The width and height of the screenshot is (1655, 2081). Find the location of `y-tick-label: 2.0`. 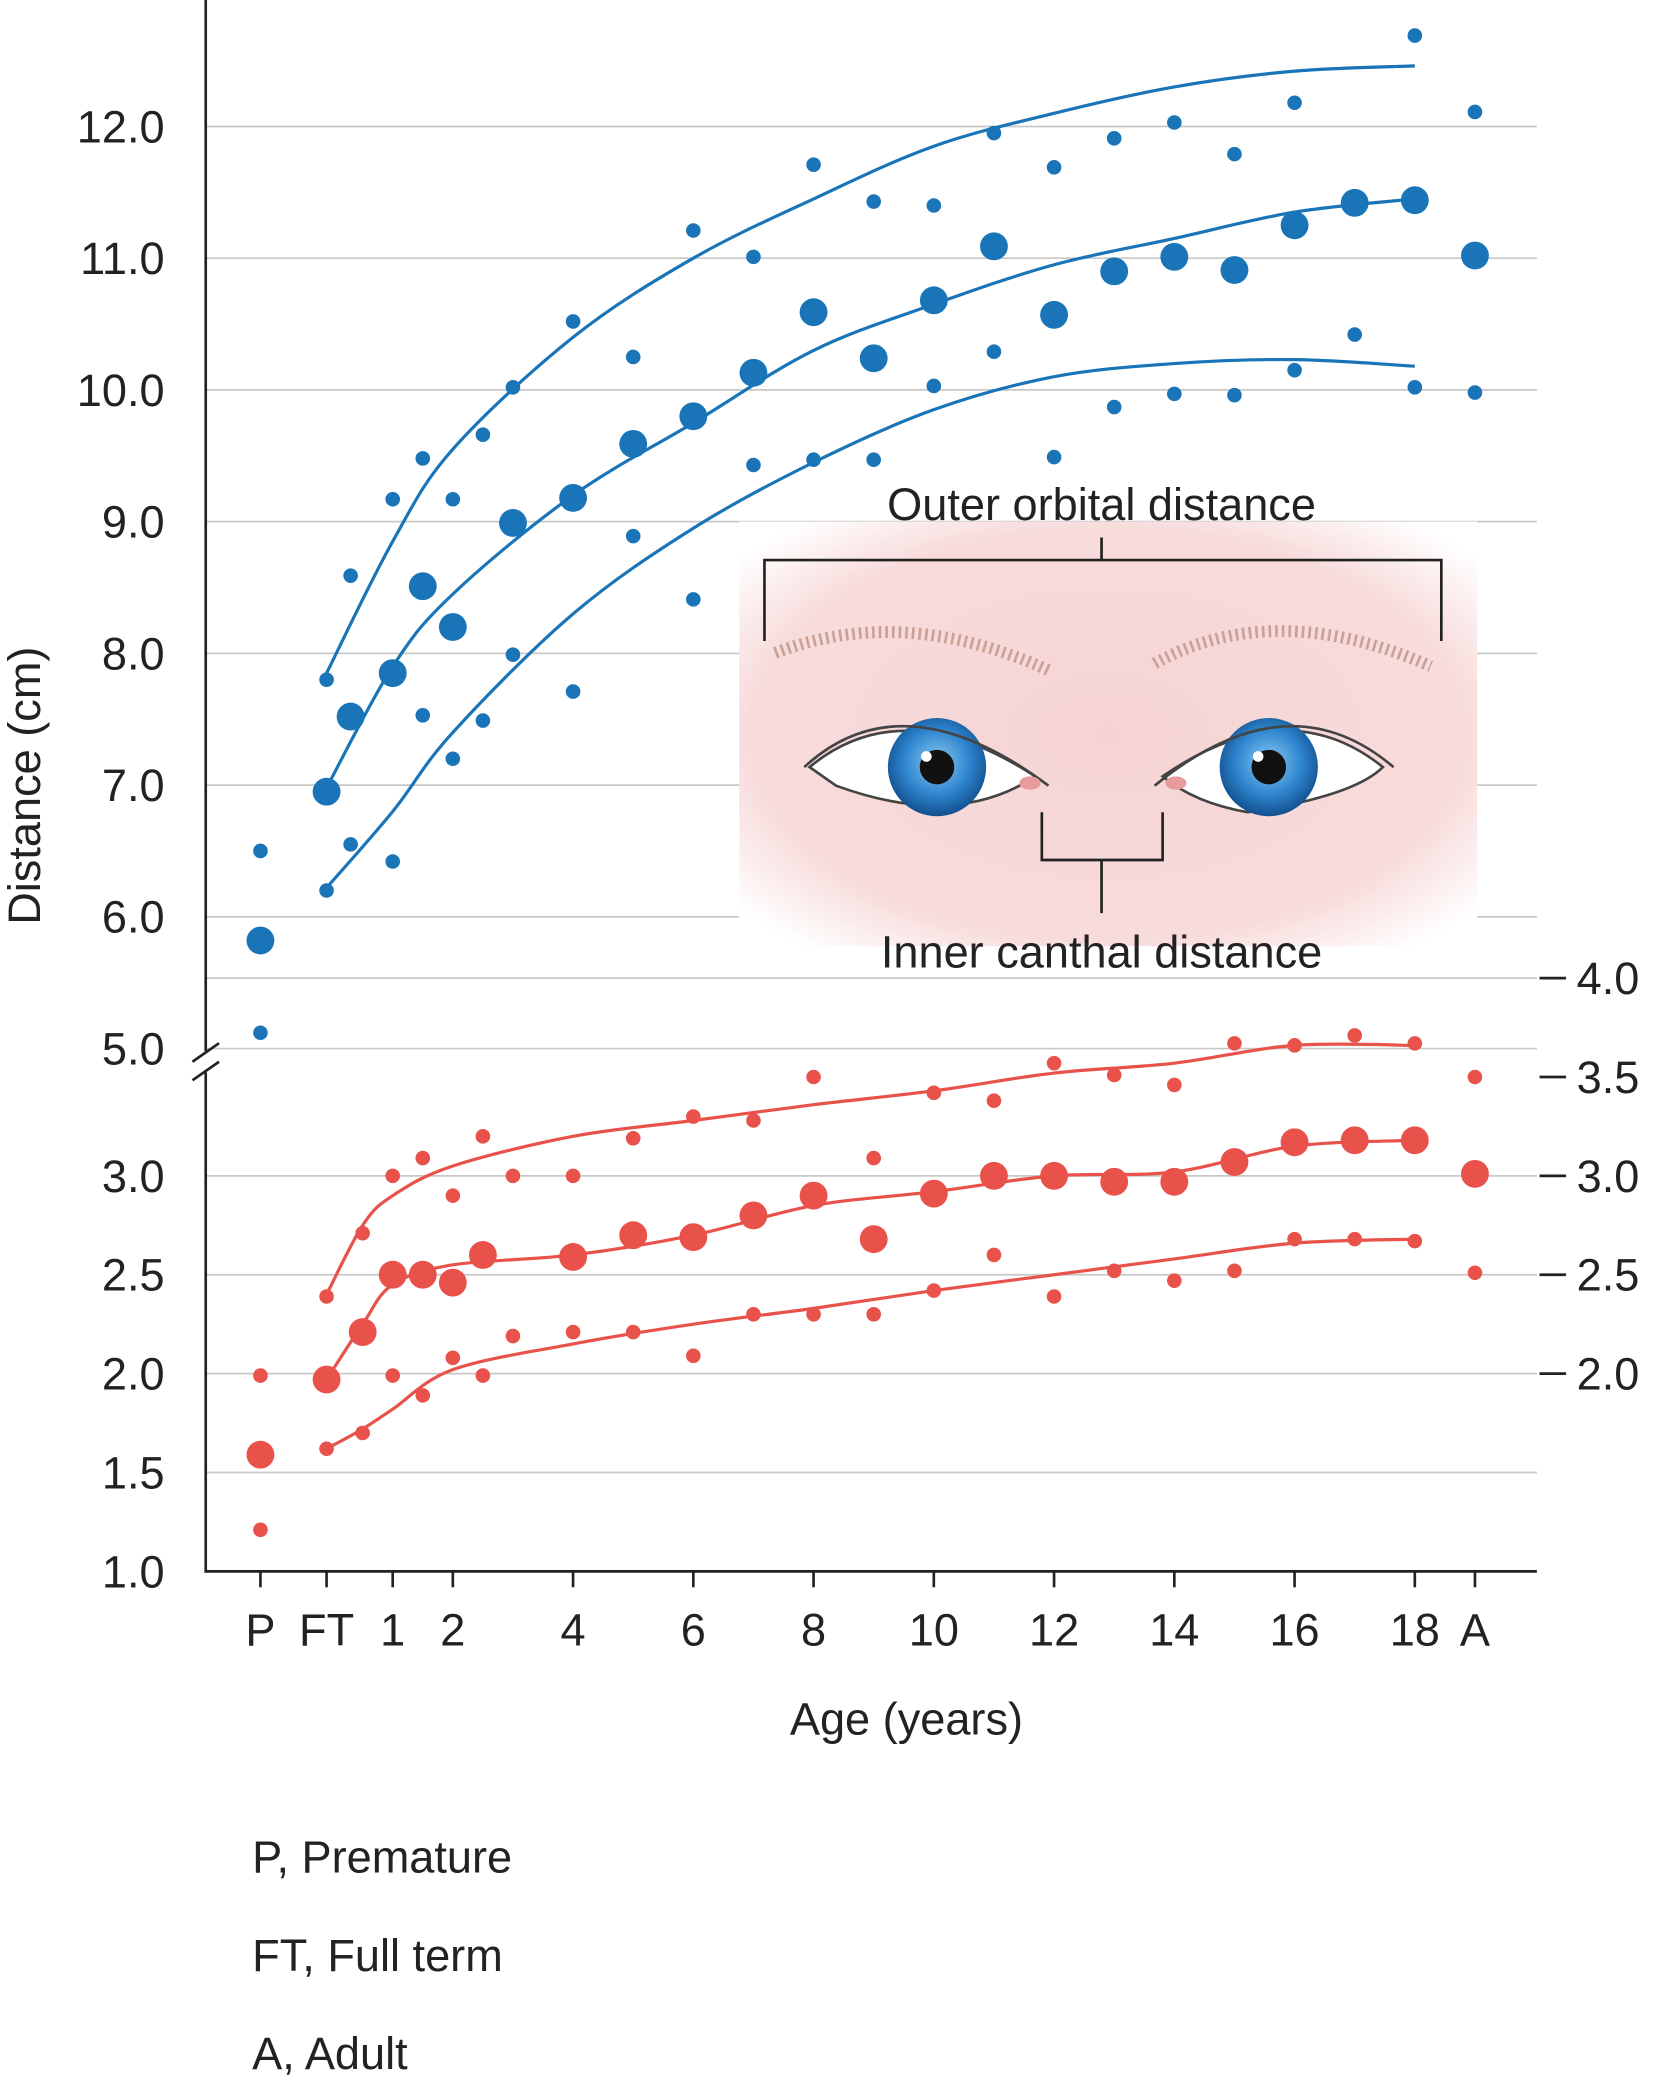

y-tick-label: 2.0 is located at coordinates (133, 1374).